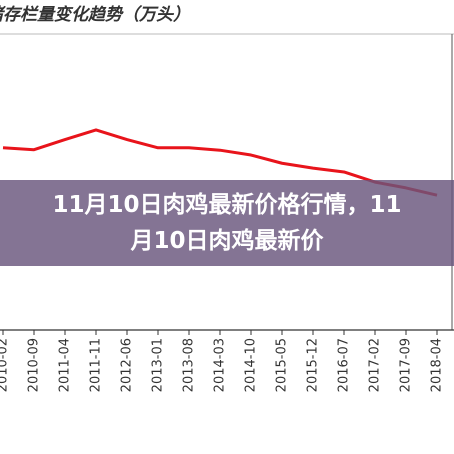 This screenshot has height=454, width=454. I want to click on chart-title: 猪存栏量变化趋势（万头）, so click(95, 15).